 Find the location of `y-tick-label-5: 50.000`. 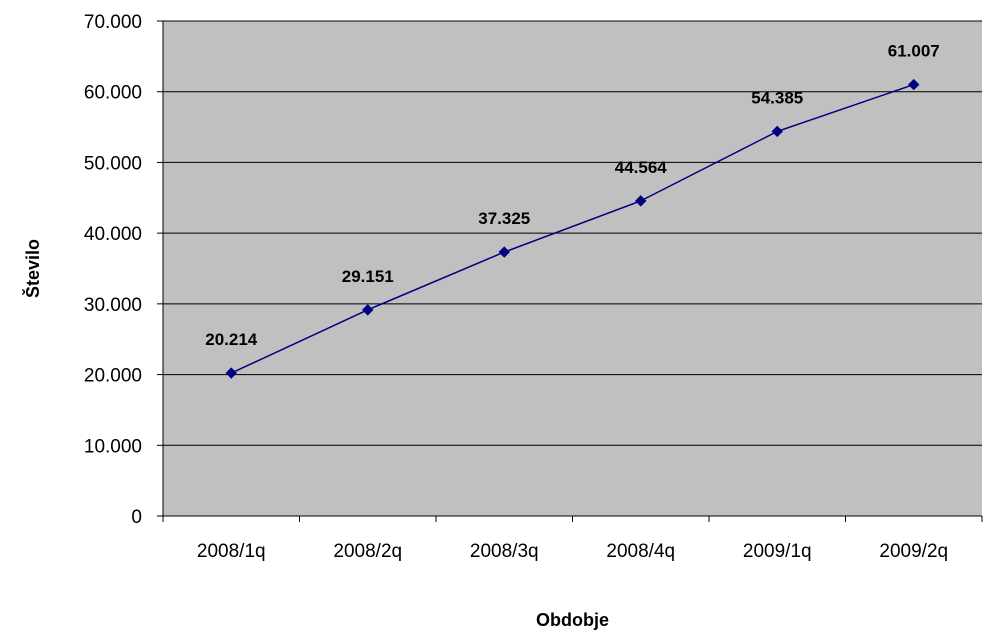

y-tick-label-5: 50.000 is located at coordinates (113, 163).